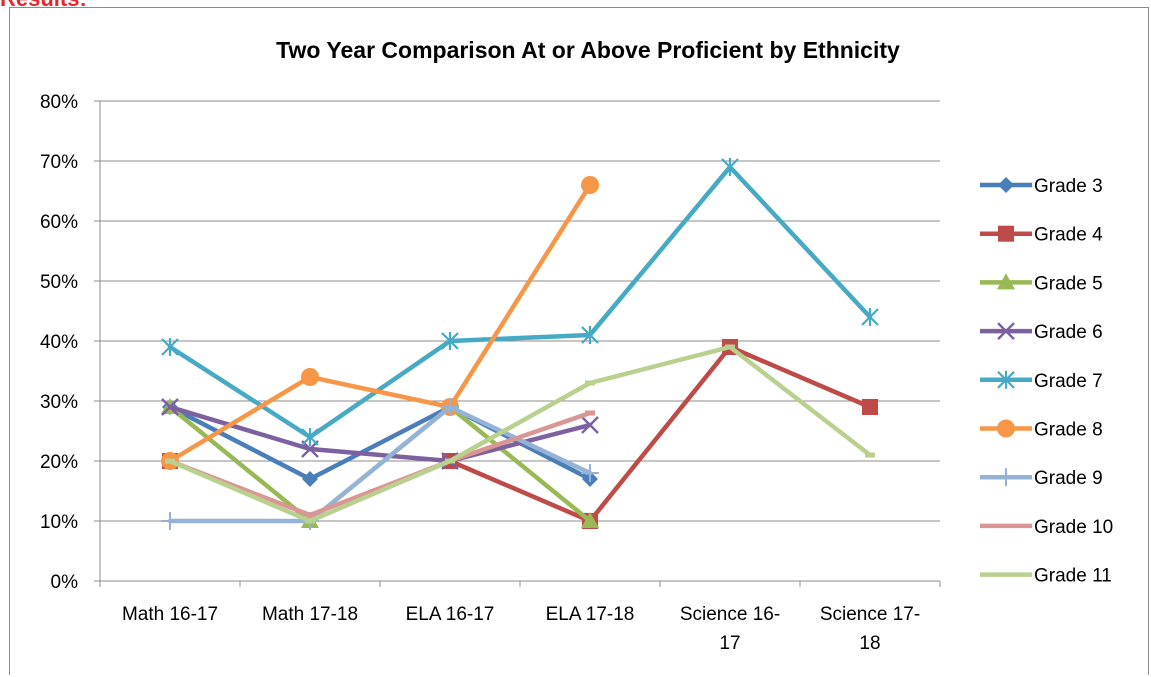 The height and width of the screenshot is (677, 1151). What do you see at coordinates (1068, 186) in the screenshot?
I see `legend-label: Grade 3` at bounding box center [1068, 186].